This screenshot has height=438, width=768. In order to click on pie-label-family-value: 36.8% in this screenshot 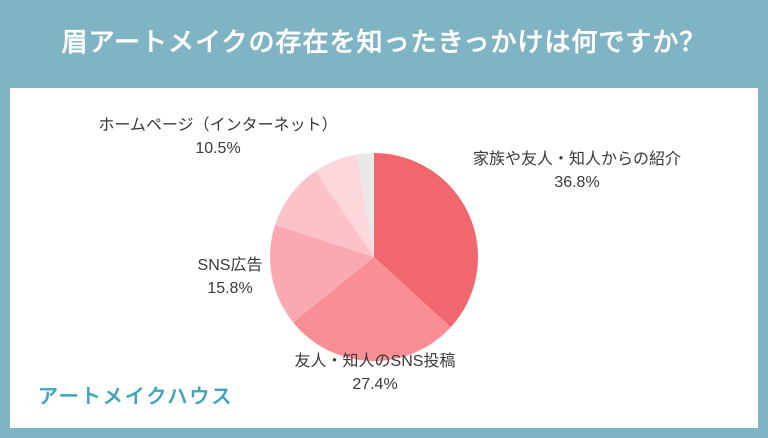, I will do `click(577, 183)`.